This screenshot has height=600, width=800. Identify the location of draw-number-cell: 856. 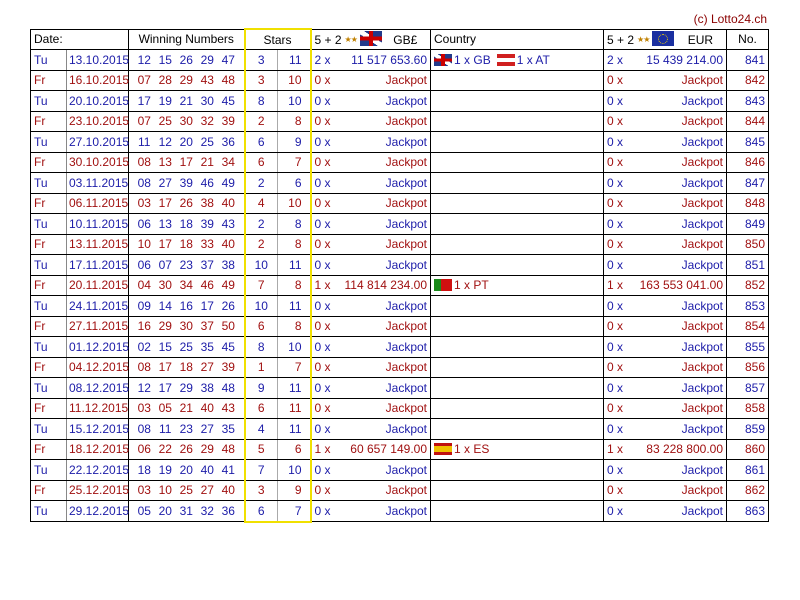
(748, 367).